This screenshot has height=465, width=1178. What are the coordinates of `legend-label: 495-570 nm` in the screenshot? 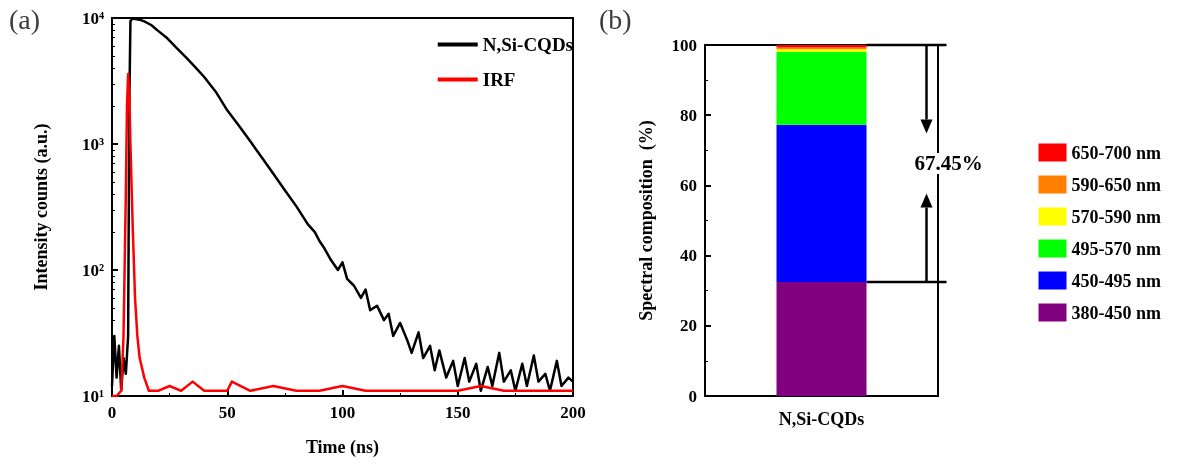 It's located at (1116, 248).